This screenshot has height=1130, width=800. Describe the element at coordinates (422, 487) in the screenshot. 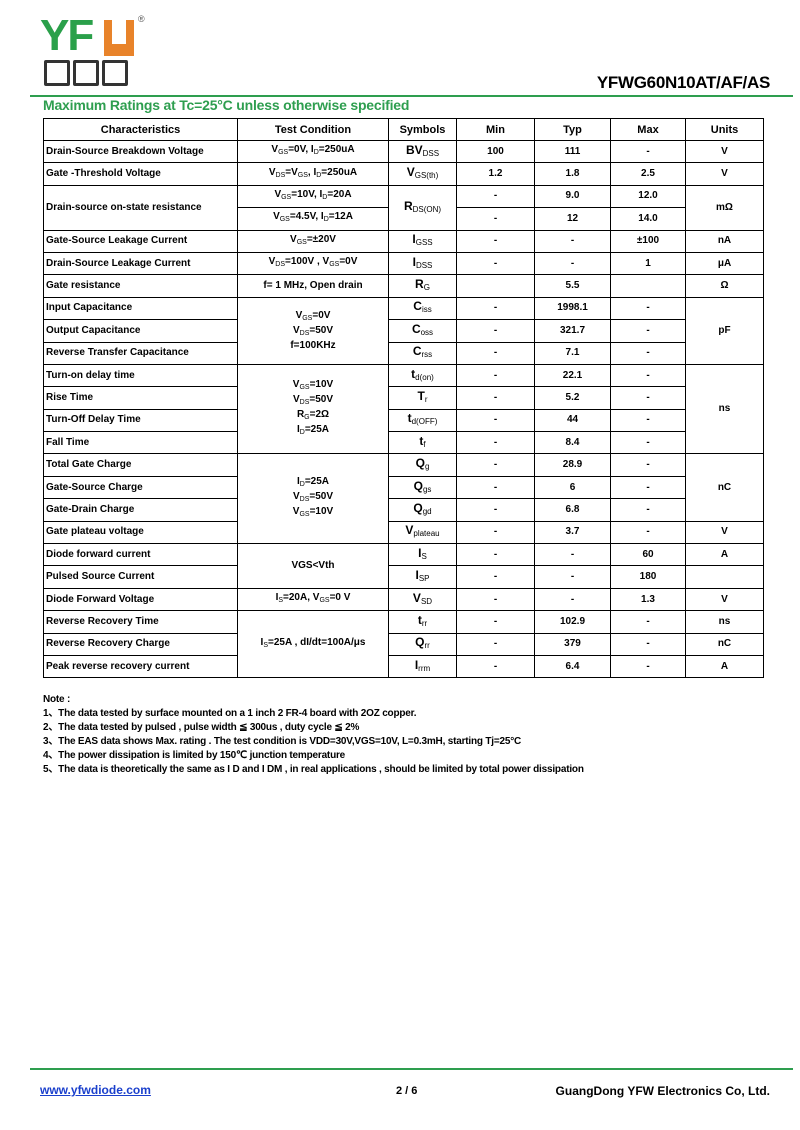

I see `symbol-cell: Qgs` at that location.